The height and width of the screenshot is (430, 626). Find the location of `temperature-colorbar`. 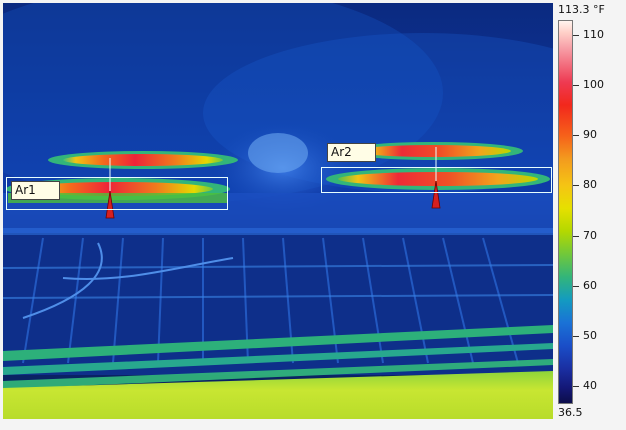

temperature-colorbar is located at coordinates (565, 212).